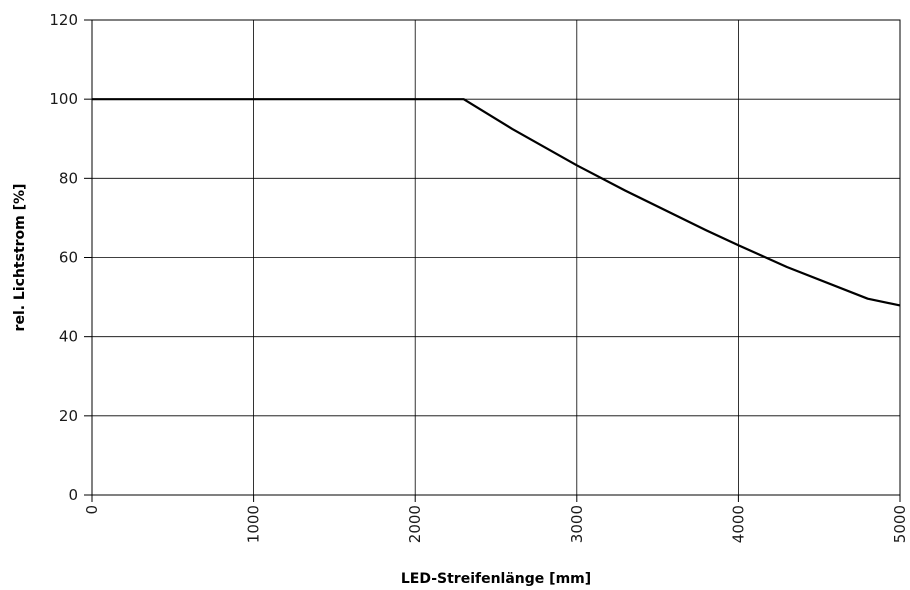 The image size is (910, 590). What do you see at coordinates (496, 579) in the screenshot?
I see `x-axis-label: LED-Streifenlänge [mm]` at bounding box center [496, 579].